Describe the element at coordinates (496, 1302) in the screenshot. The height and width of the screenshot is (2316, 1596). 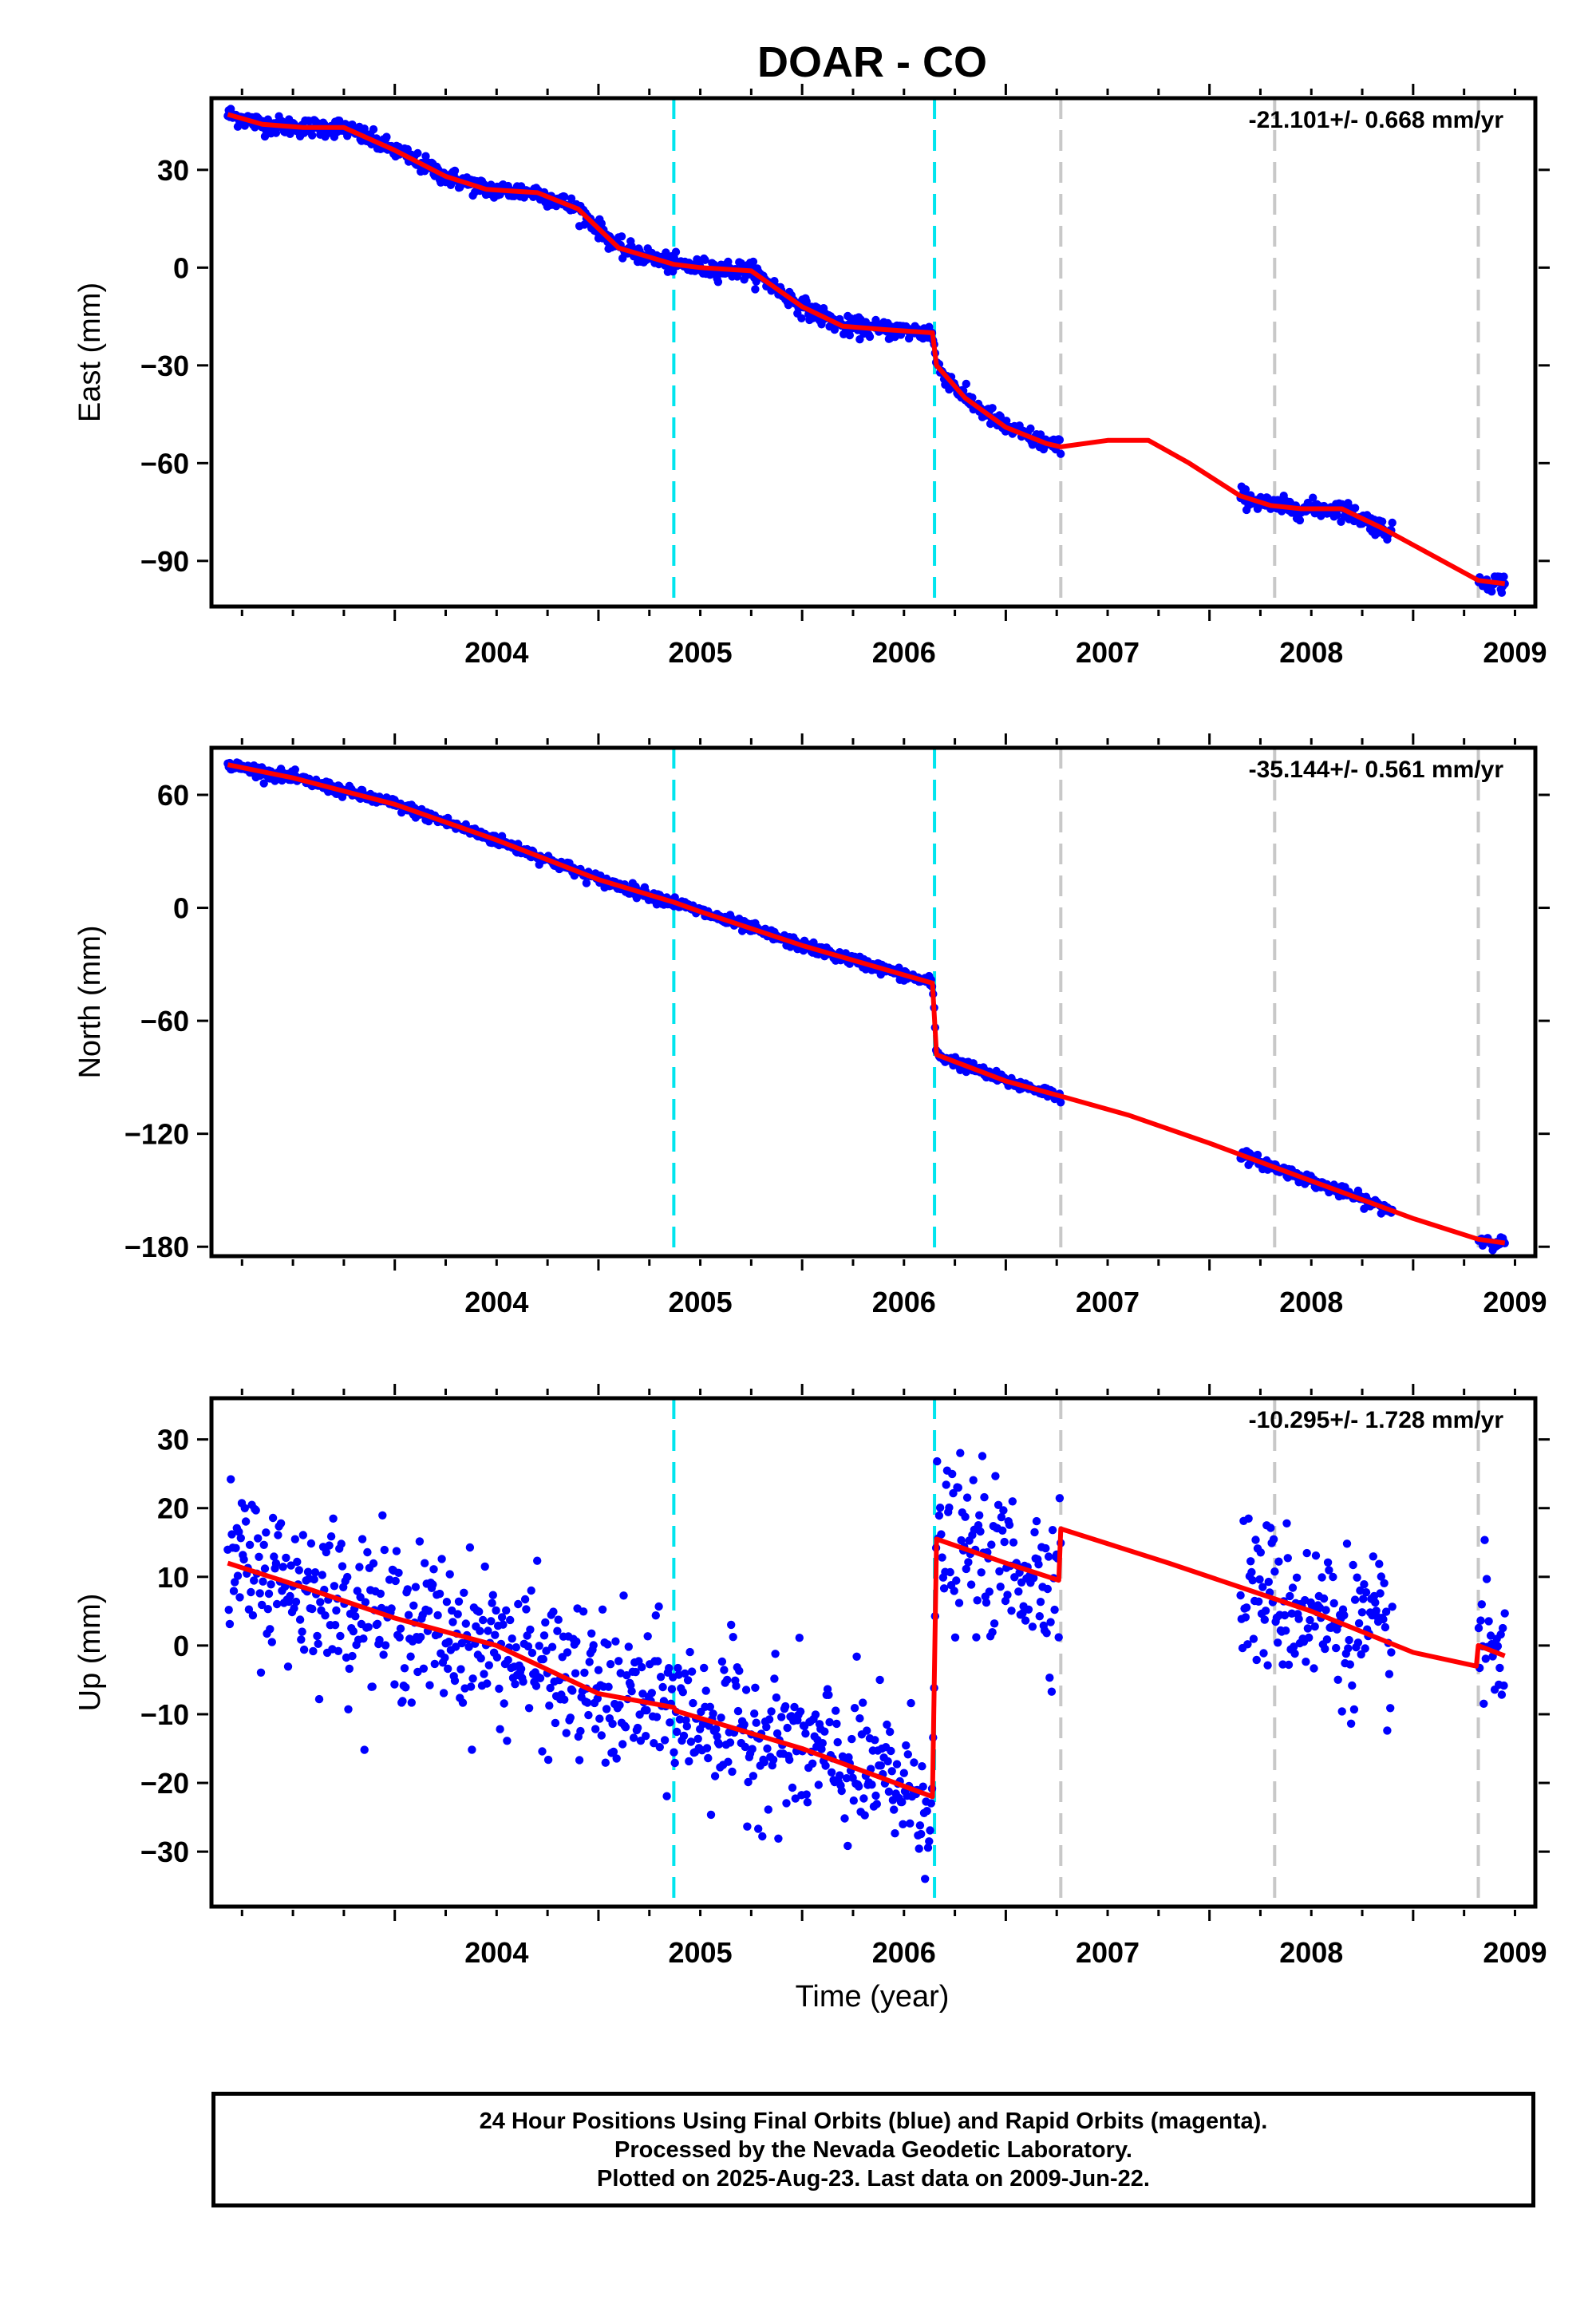
I see `x-tick-label: 2004` at that location.